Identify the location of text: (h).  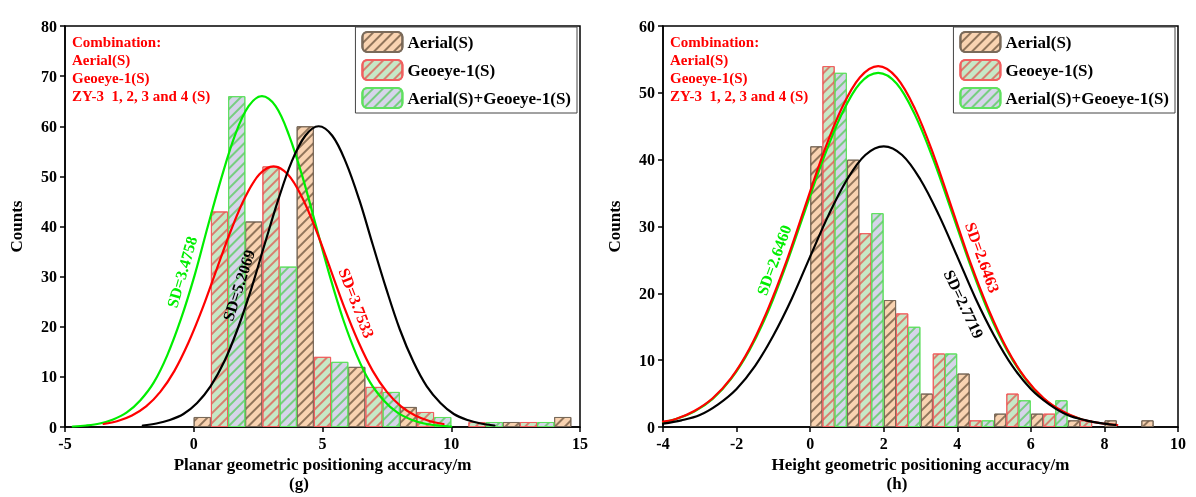
(897, 483).